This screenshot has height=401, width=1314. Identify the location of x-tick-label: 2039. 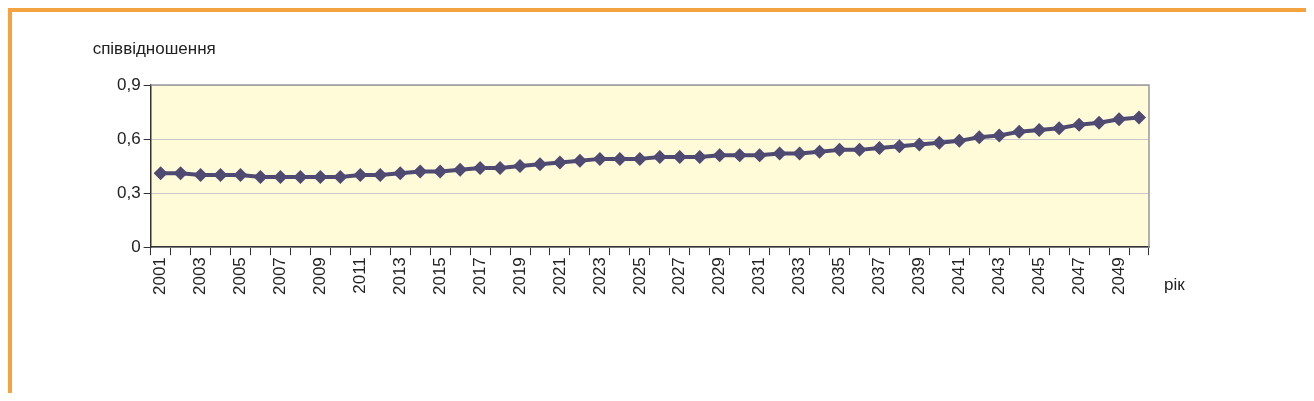
(919, 276).